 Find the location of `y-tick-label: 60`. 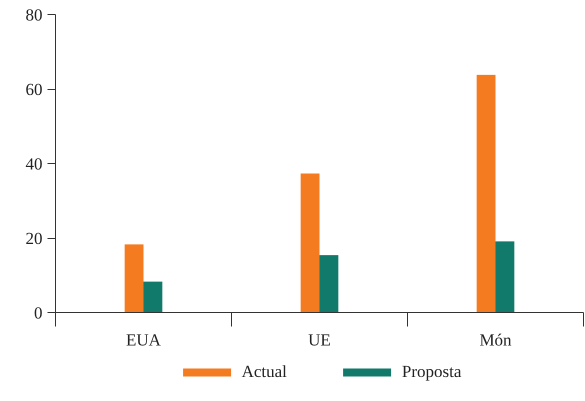

y-tick-label: 60 is located at coordinates (34, 89).